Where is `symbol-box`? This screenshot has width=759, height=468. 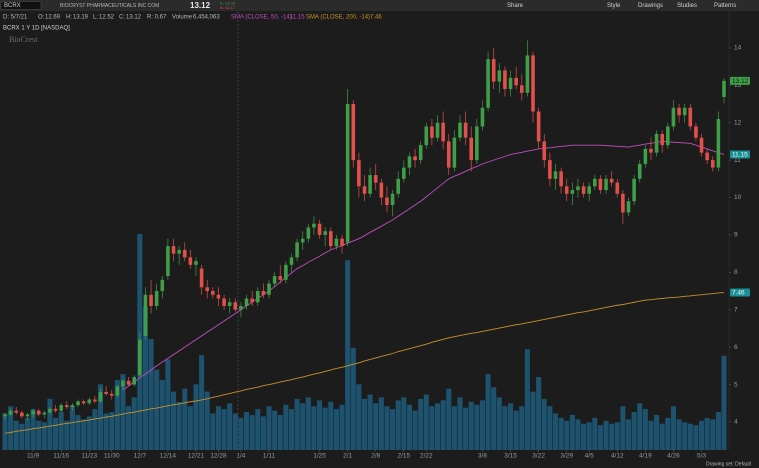 symbol-box is located at coordinates (21, 5).